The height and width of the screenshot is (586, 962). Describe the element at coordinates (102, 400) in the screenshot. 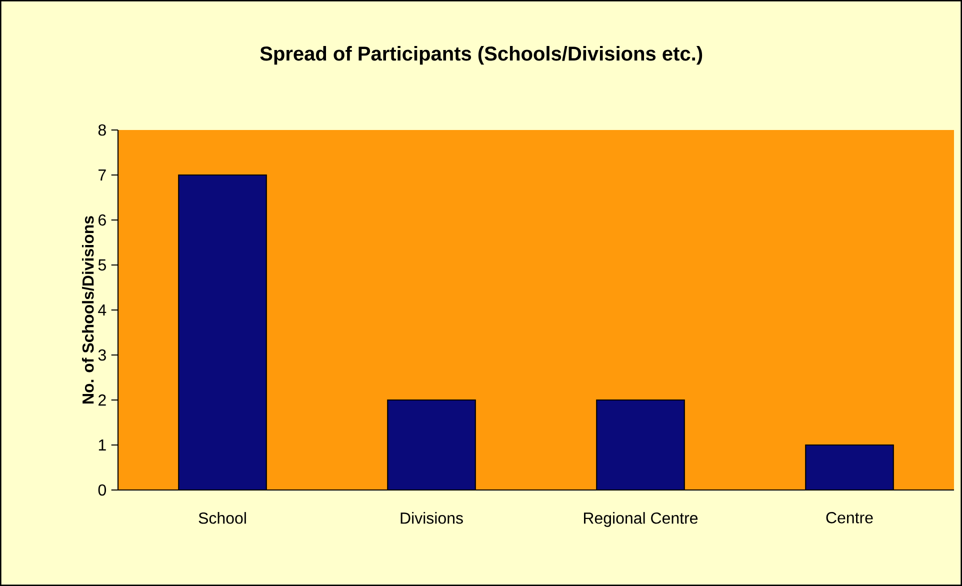

I see `y-tick-label: 2` at that location.